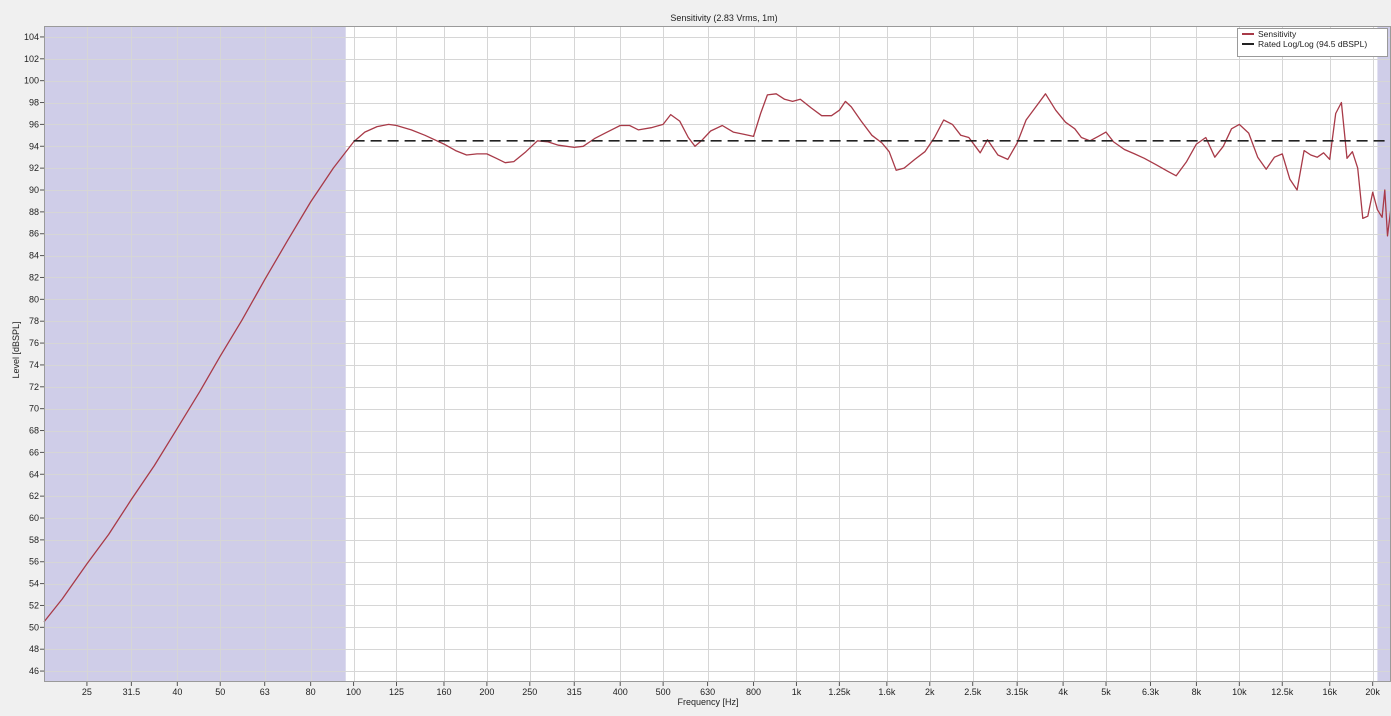  I want to click on y-tick-label: 54, so click(34, 584).